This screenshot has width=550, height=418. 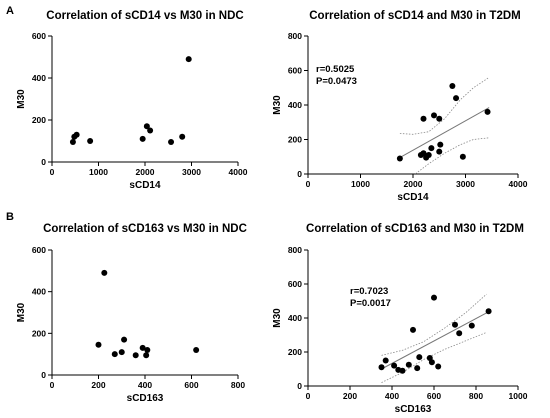 I want to click on panel-label-a: A, so click(x=10, y=11).